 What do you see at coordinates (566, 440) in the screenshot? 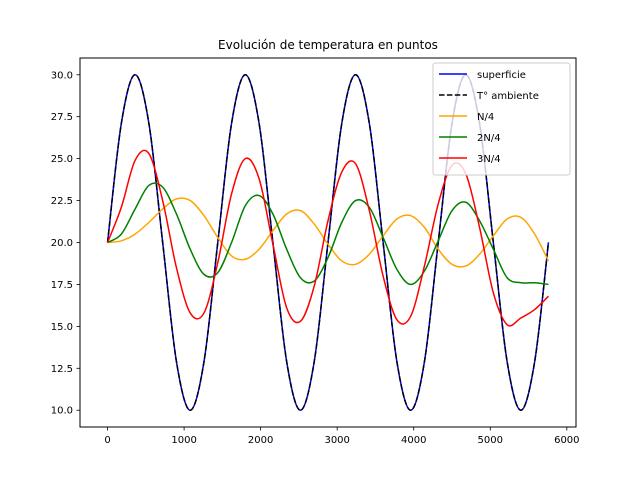
I see `x-tick-label: 6000` at bounding box center [566, 440].